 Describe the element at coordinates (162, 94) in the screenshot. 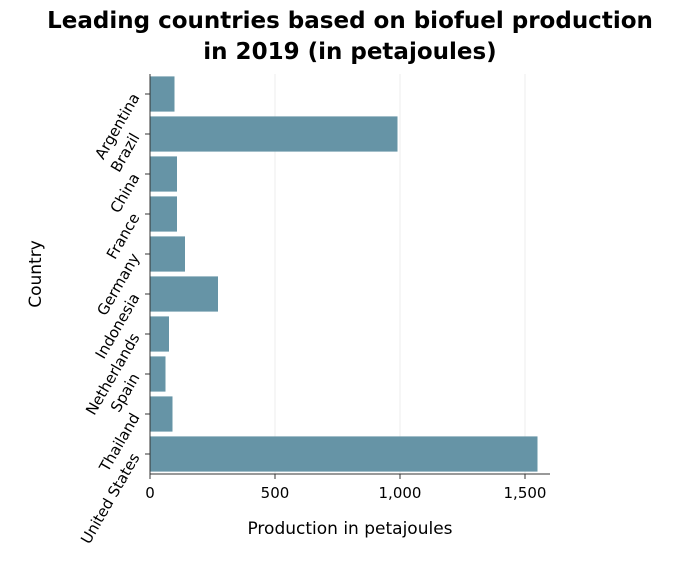

I see `bar-argentina` at that location.